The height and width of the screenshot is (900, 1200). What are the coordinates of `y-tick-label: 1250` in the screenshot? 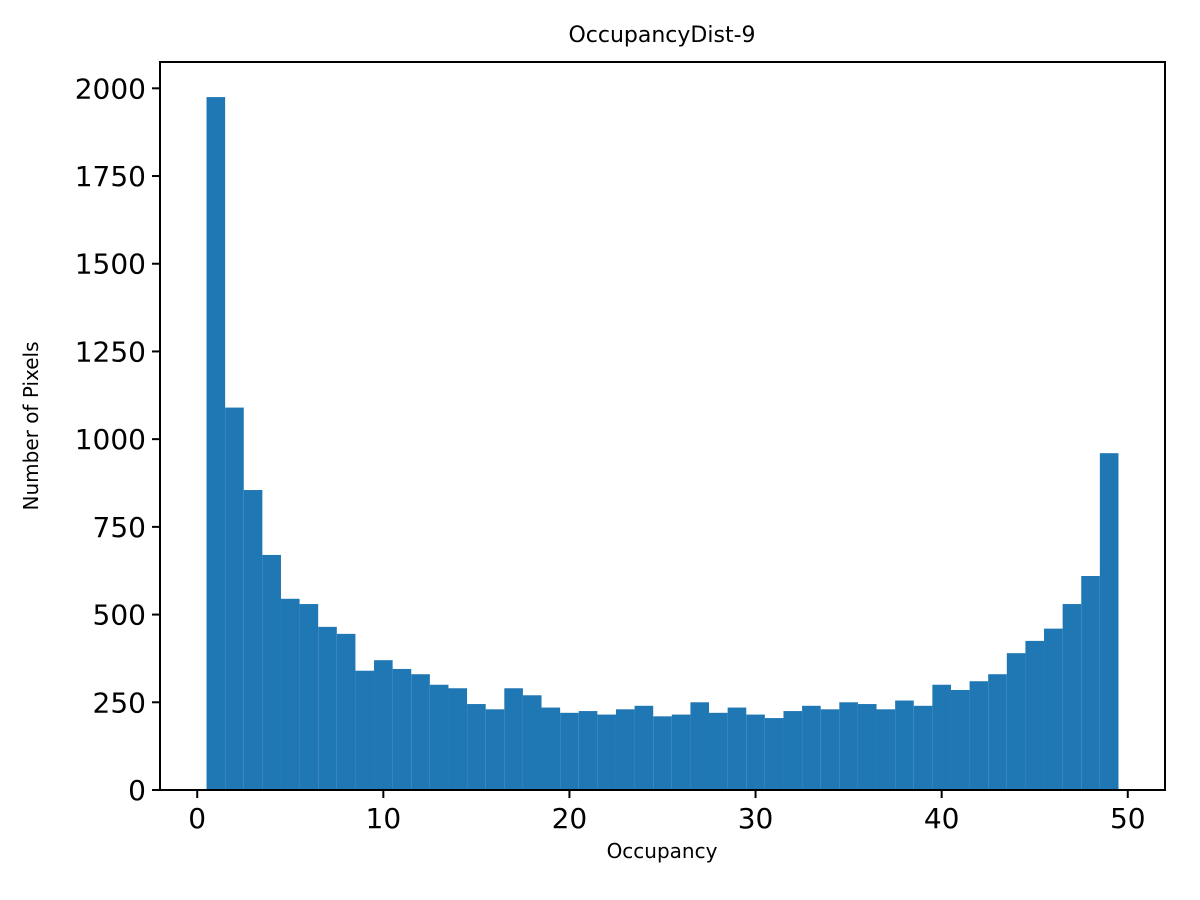 It's located at (110, 351).